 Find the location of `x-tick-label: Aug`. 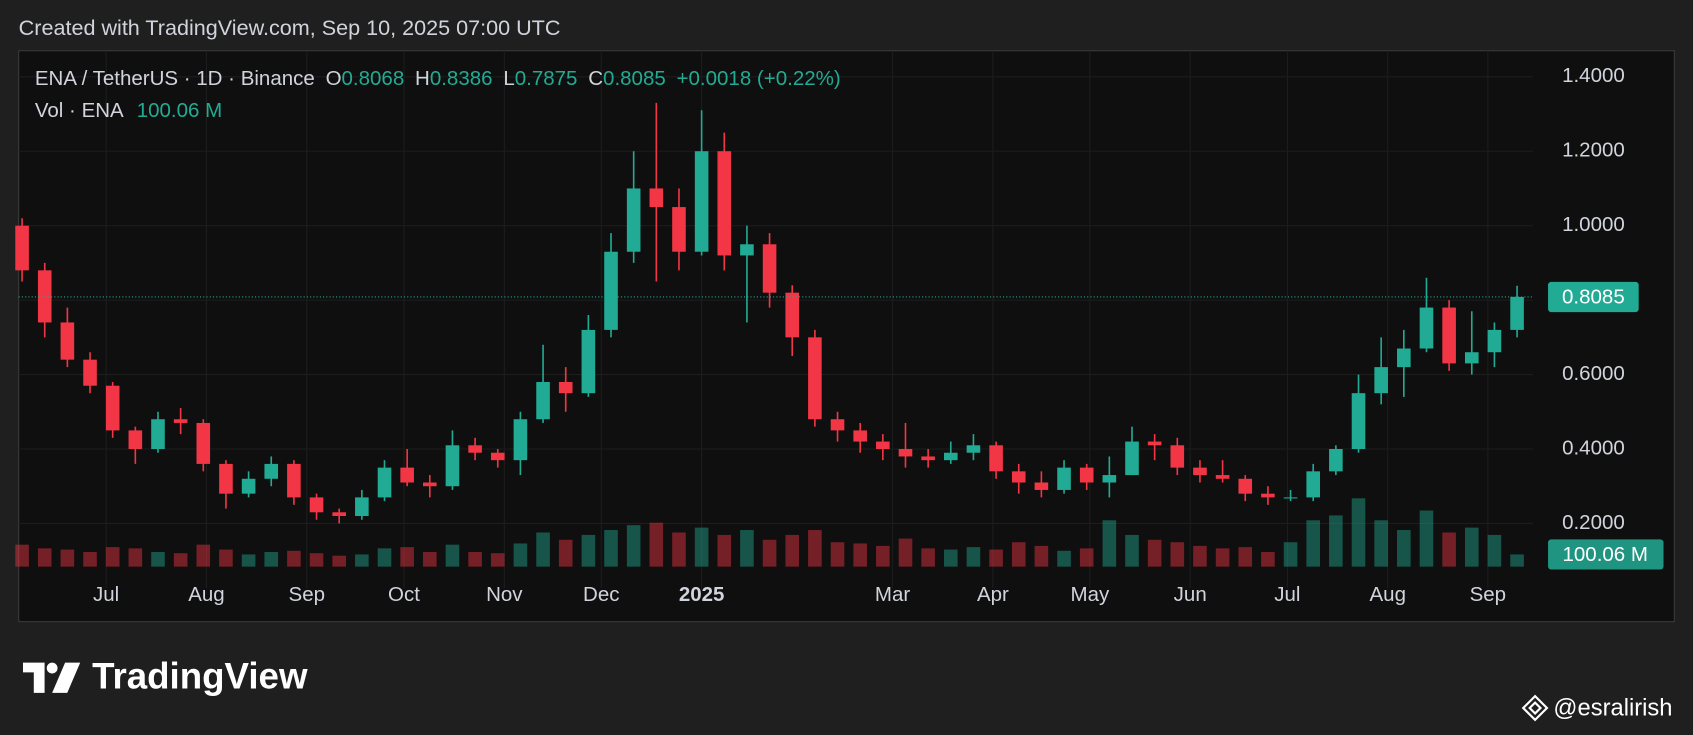

x-tick-label: Aug is located at coordinates (206, 594).